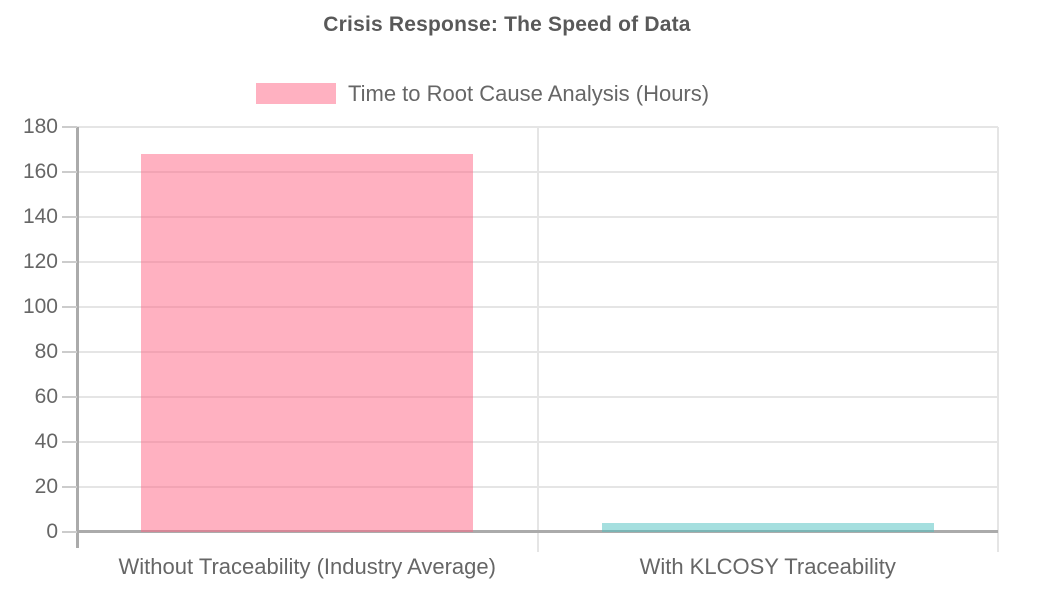 The image size is (1053, 603). I want to click on y-tick-label: 20, so click(46, 486).